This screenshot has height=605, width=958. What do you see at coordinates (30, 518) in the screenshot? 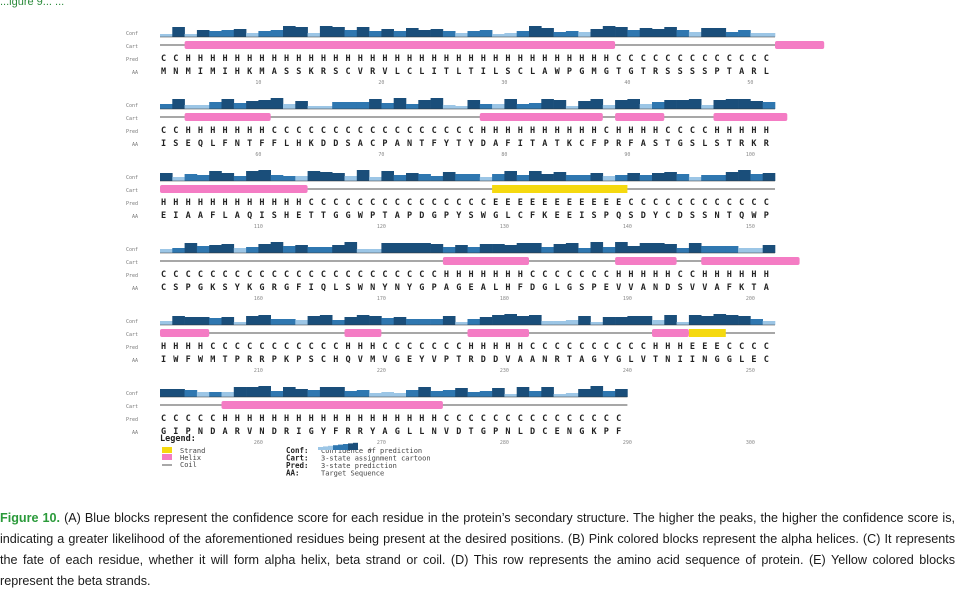
I see `figure-label: Figure 10.` at bounding box center [30, 518].